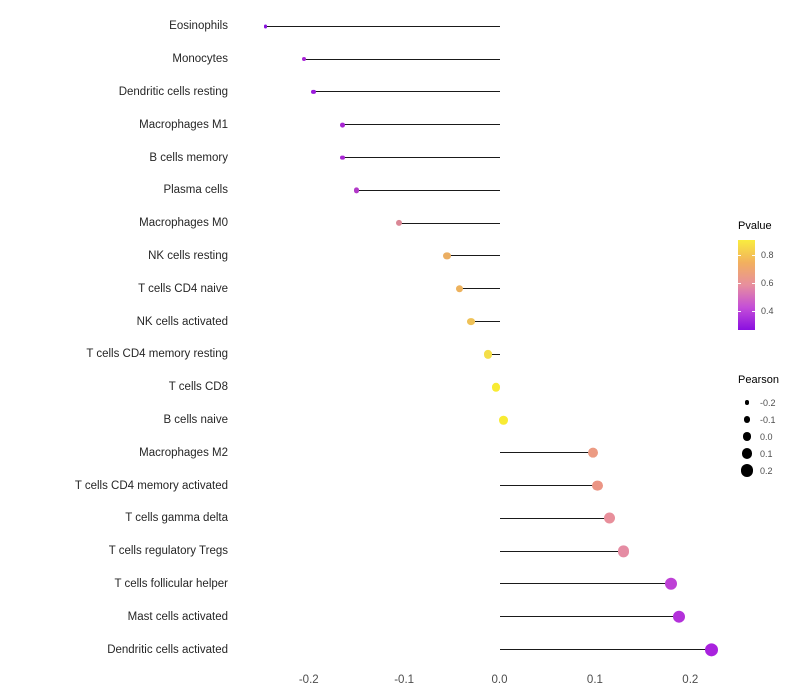 Image resolution: width=800 pixels, height=700 pixels. I want to click on pearson-size-legend: -0.2 -0.1 0.0 0.1 0.2, so click(769, 436).